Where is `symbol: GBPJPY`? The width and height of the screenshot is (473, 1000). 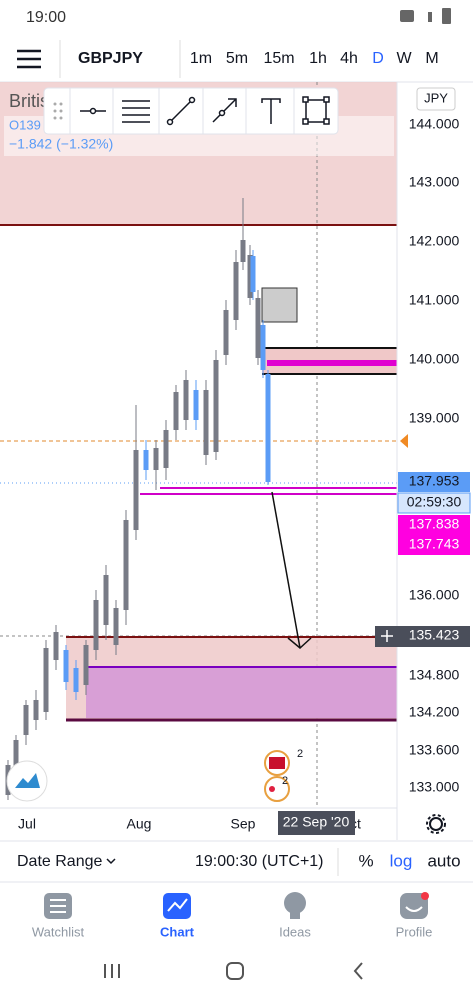
symbol: GBPJPY is located at coordinates (110, 58).